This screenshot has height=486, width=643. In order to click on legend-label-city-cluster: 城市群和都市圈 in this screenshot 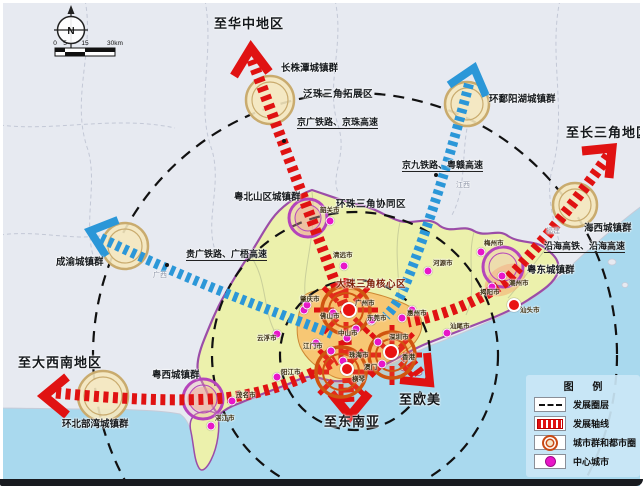, I will do `click(605, 443)`.